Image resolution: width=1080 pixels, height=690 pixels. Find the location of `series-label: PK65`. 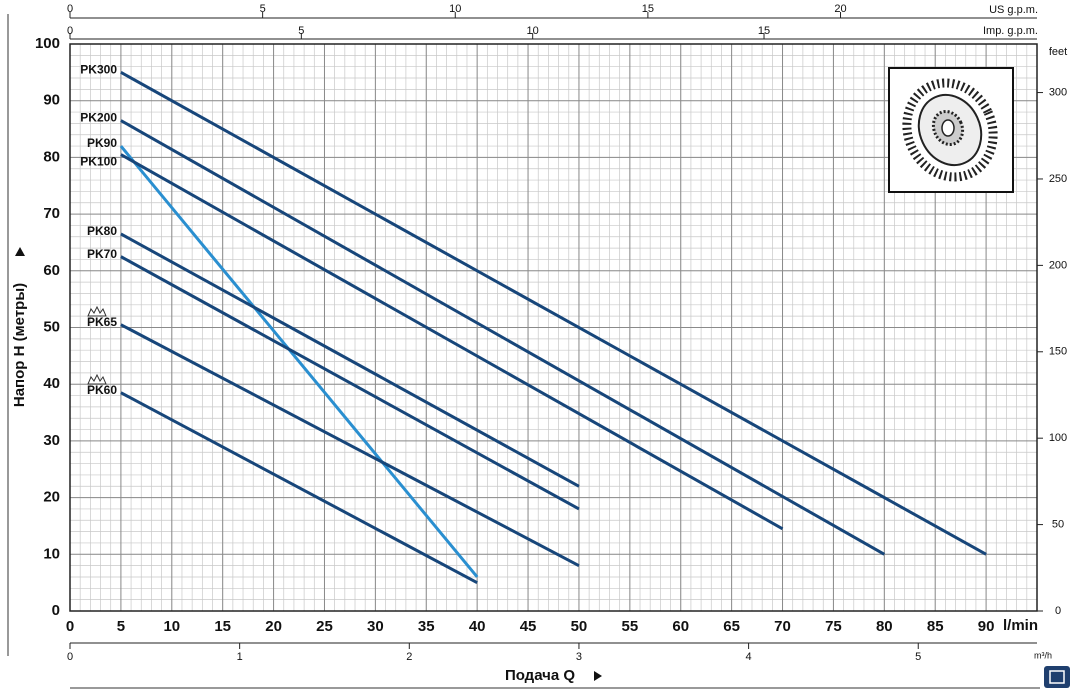

series-label: PK65 is located at coordinates (102, 322).